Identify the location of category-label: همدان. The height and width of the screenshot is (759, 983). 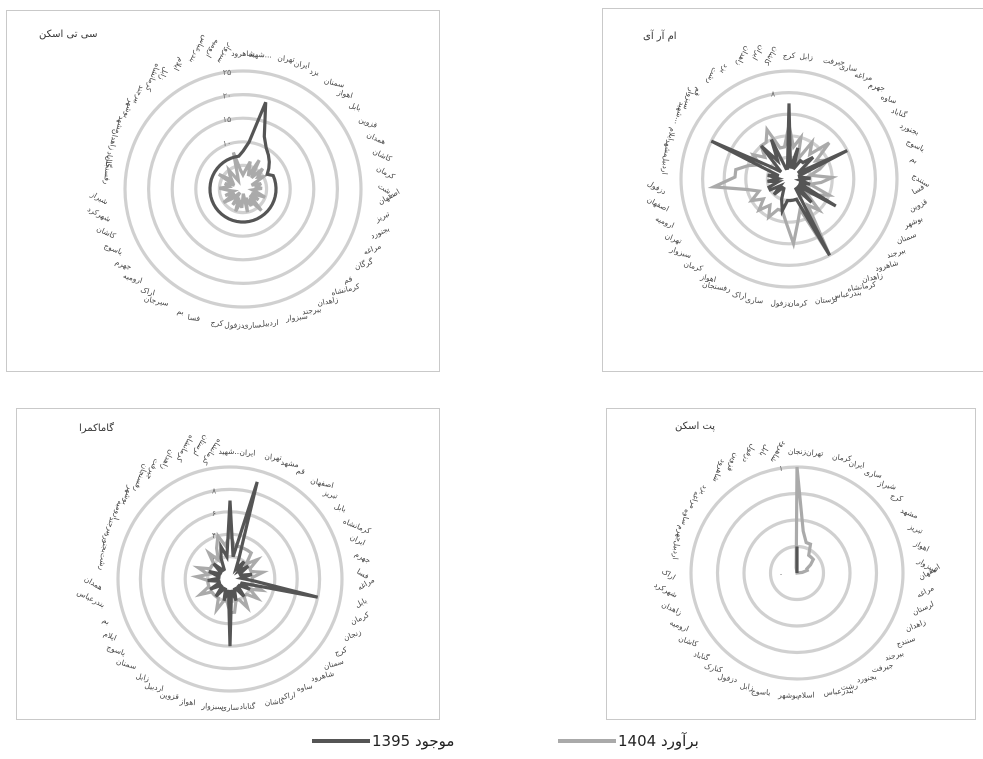
(94, 583).